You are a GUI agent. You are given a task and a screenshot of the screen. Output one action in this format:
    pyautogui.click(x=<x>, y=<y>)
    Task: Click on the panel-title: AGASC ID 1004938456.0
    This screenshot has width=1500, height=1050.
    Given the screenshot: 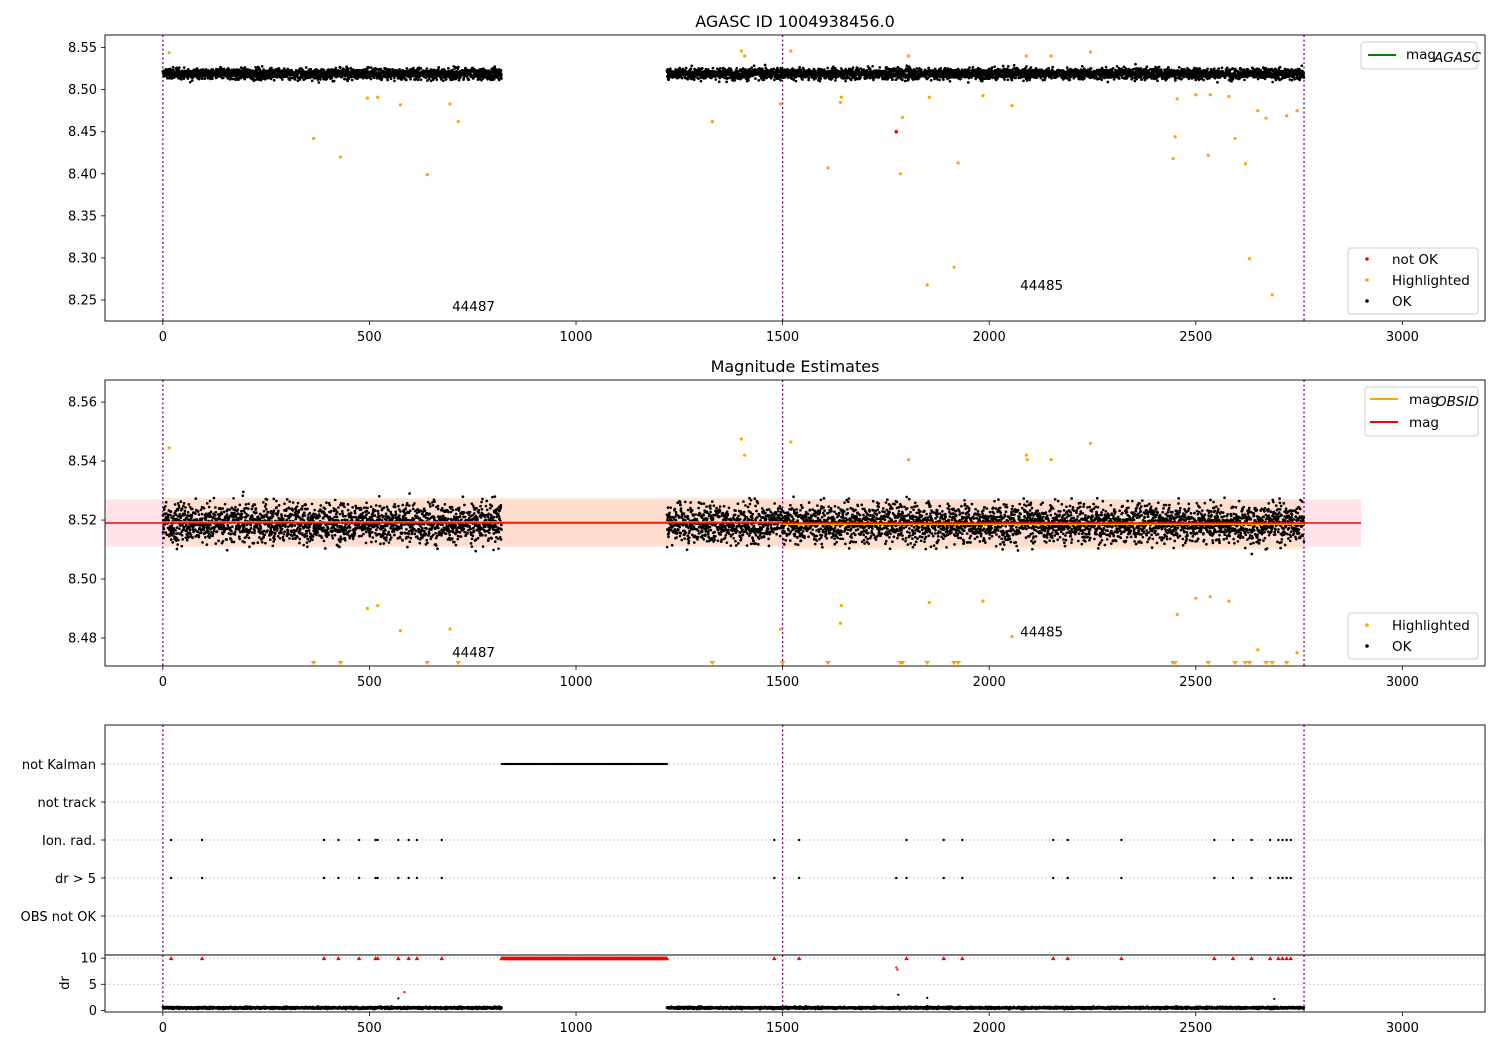 What is the action you would take?
    pyautogui.click(x=795, y=21)
    